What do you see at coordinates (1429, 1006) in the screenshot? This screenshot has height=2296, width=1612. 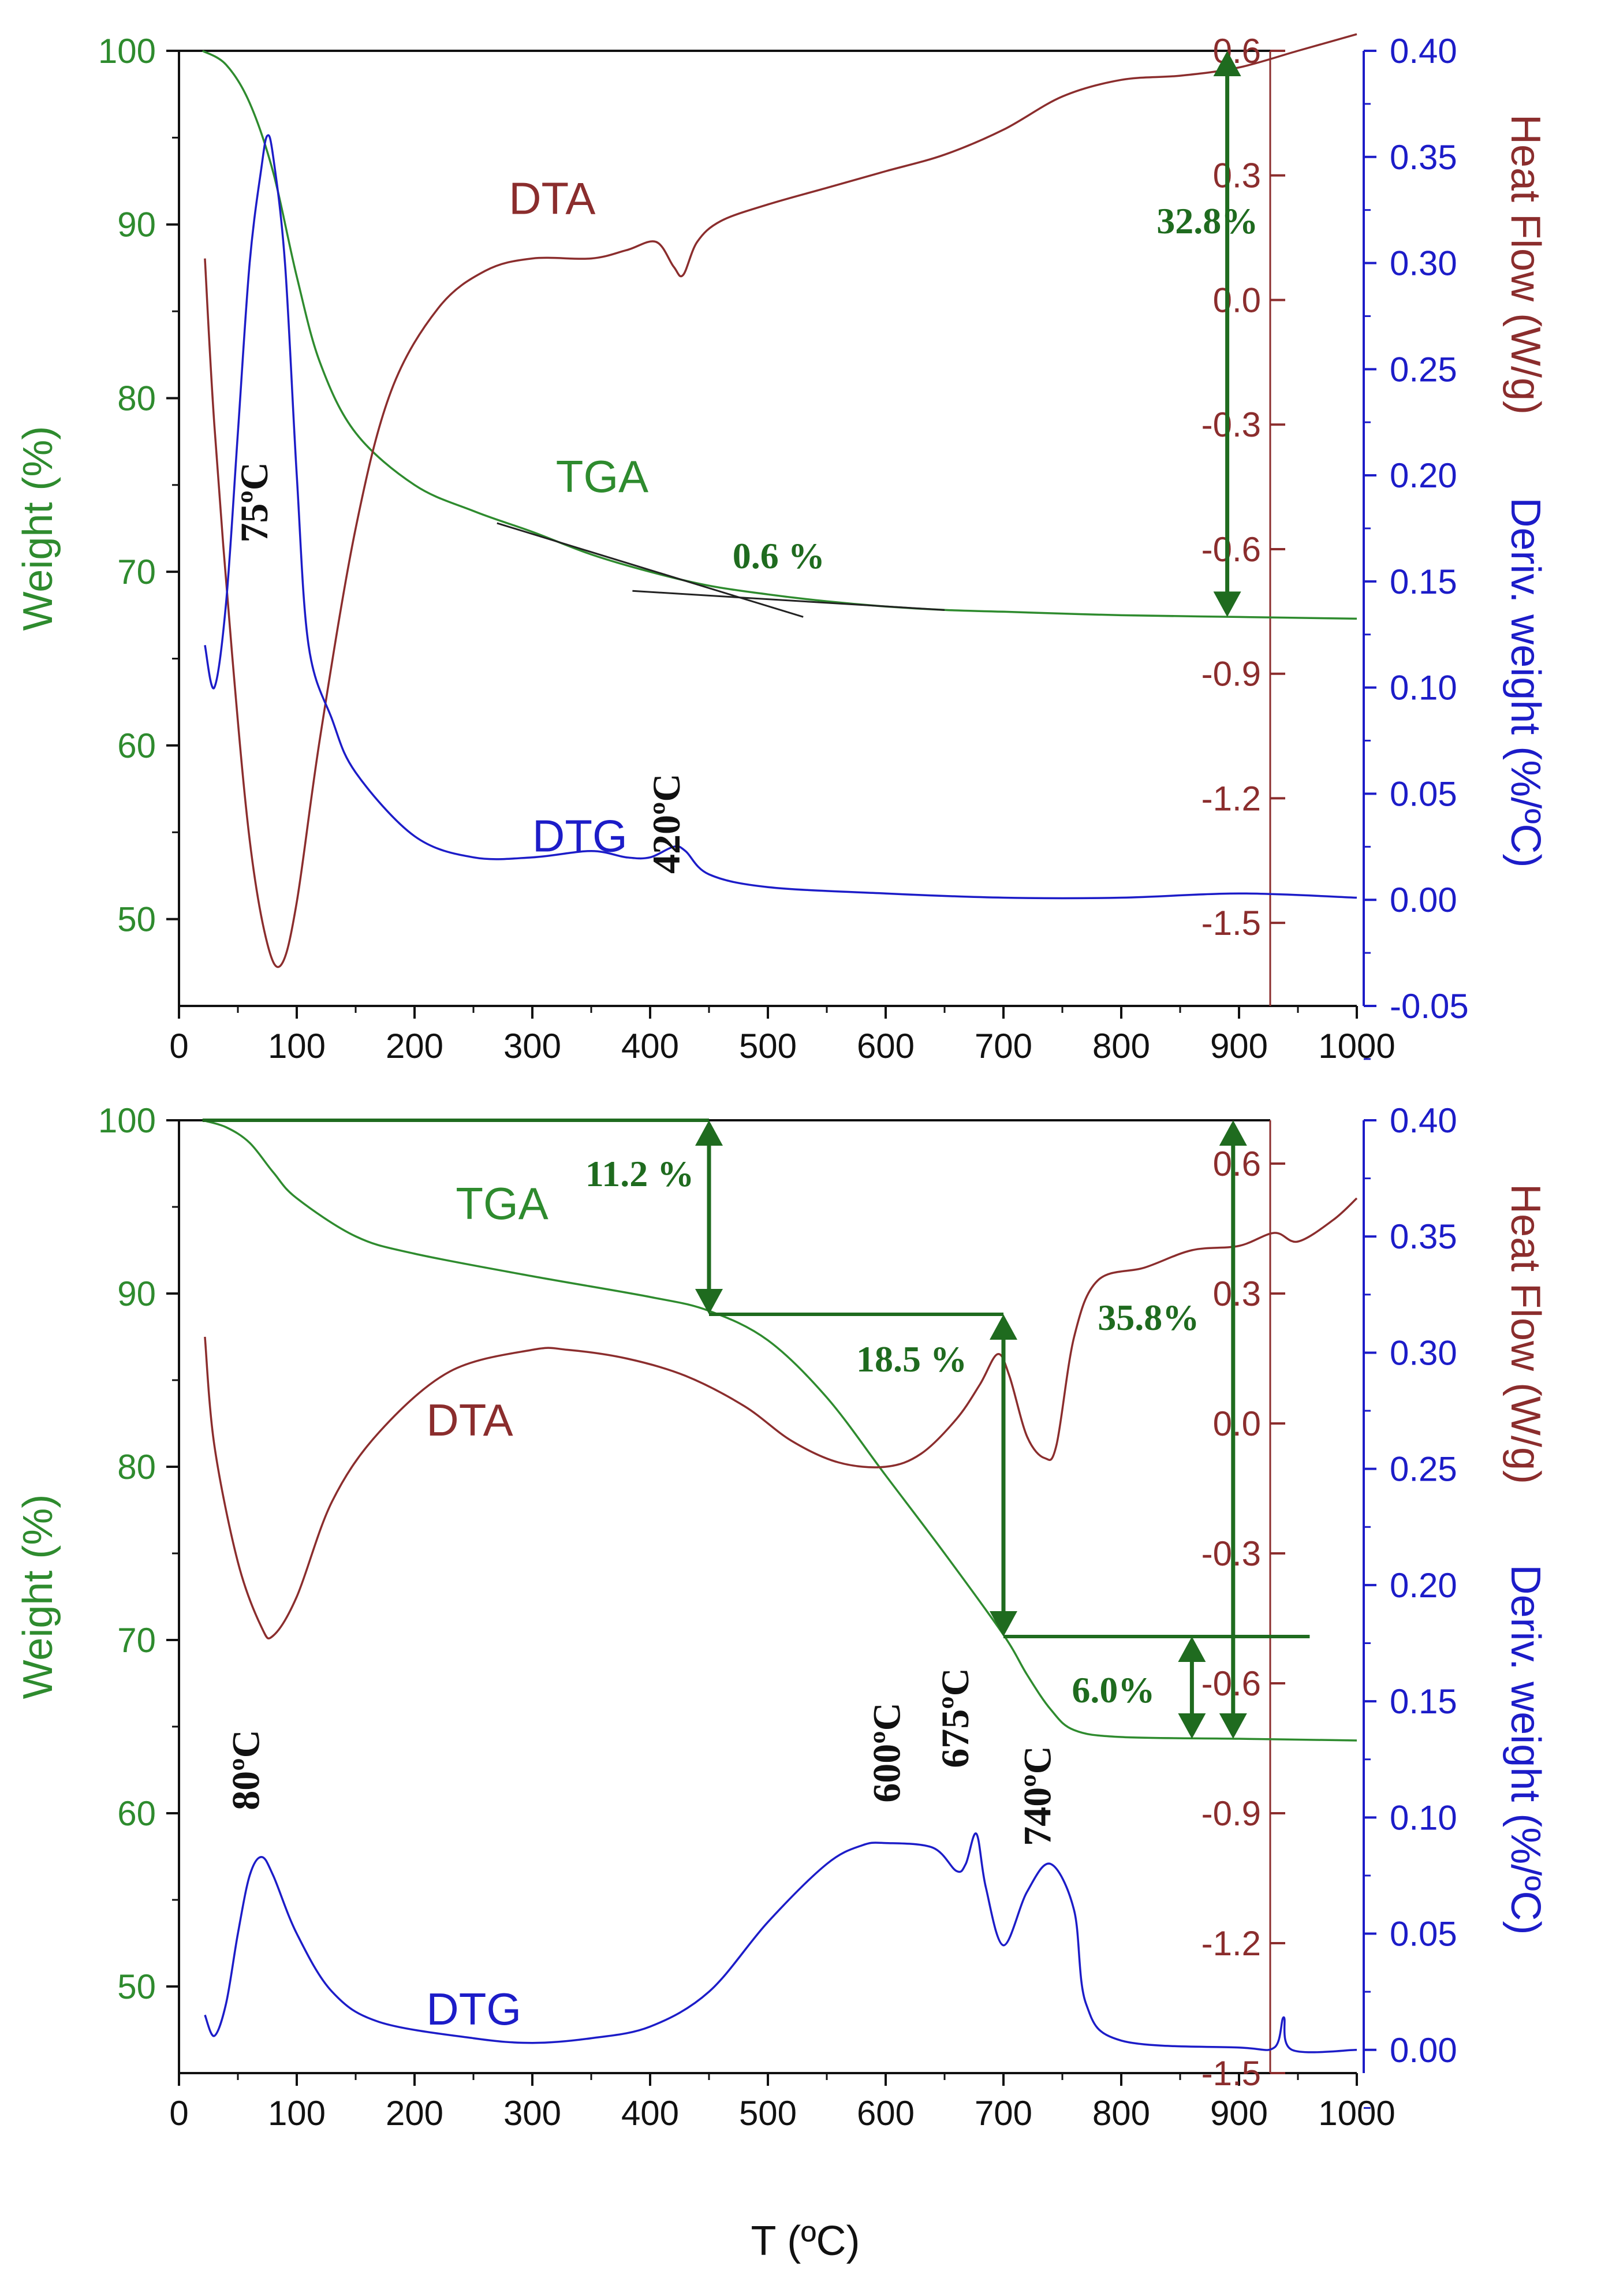 I see `dtg-tick-label: -0.05` at bounding box center [1429, 1006].